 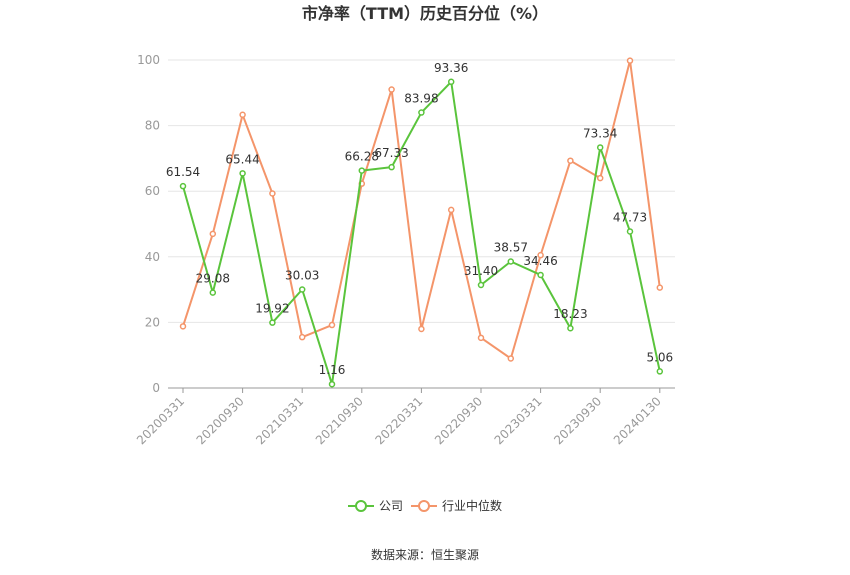 I want to click on data-label-company: 47.73, so click(x=630, y=217).